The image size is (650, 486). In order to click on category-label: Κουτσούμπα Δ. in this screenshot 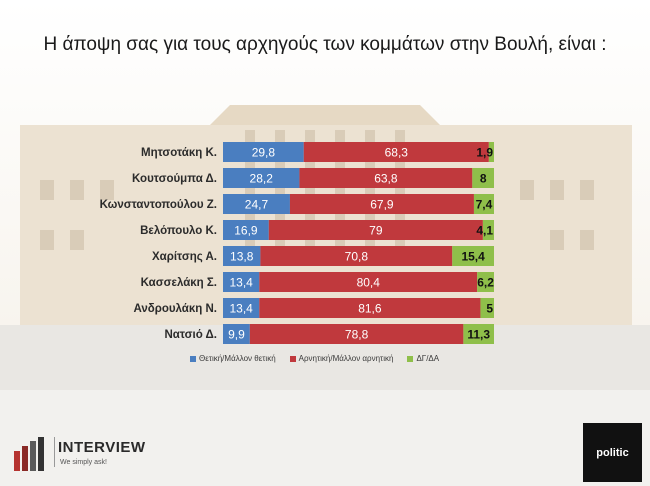, I will do `click(174, 179)`.